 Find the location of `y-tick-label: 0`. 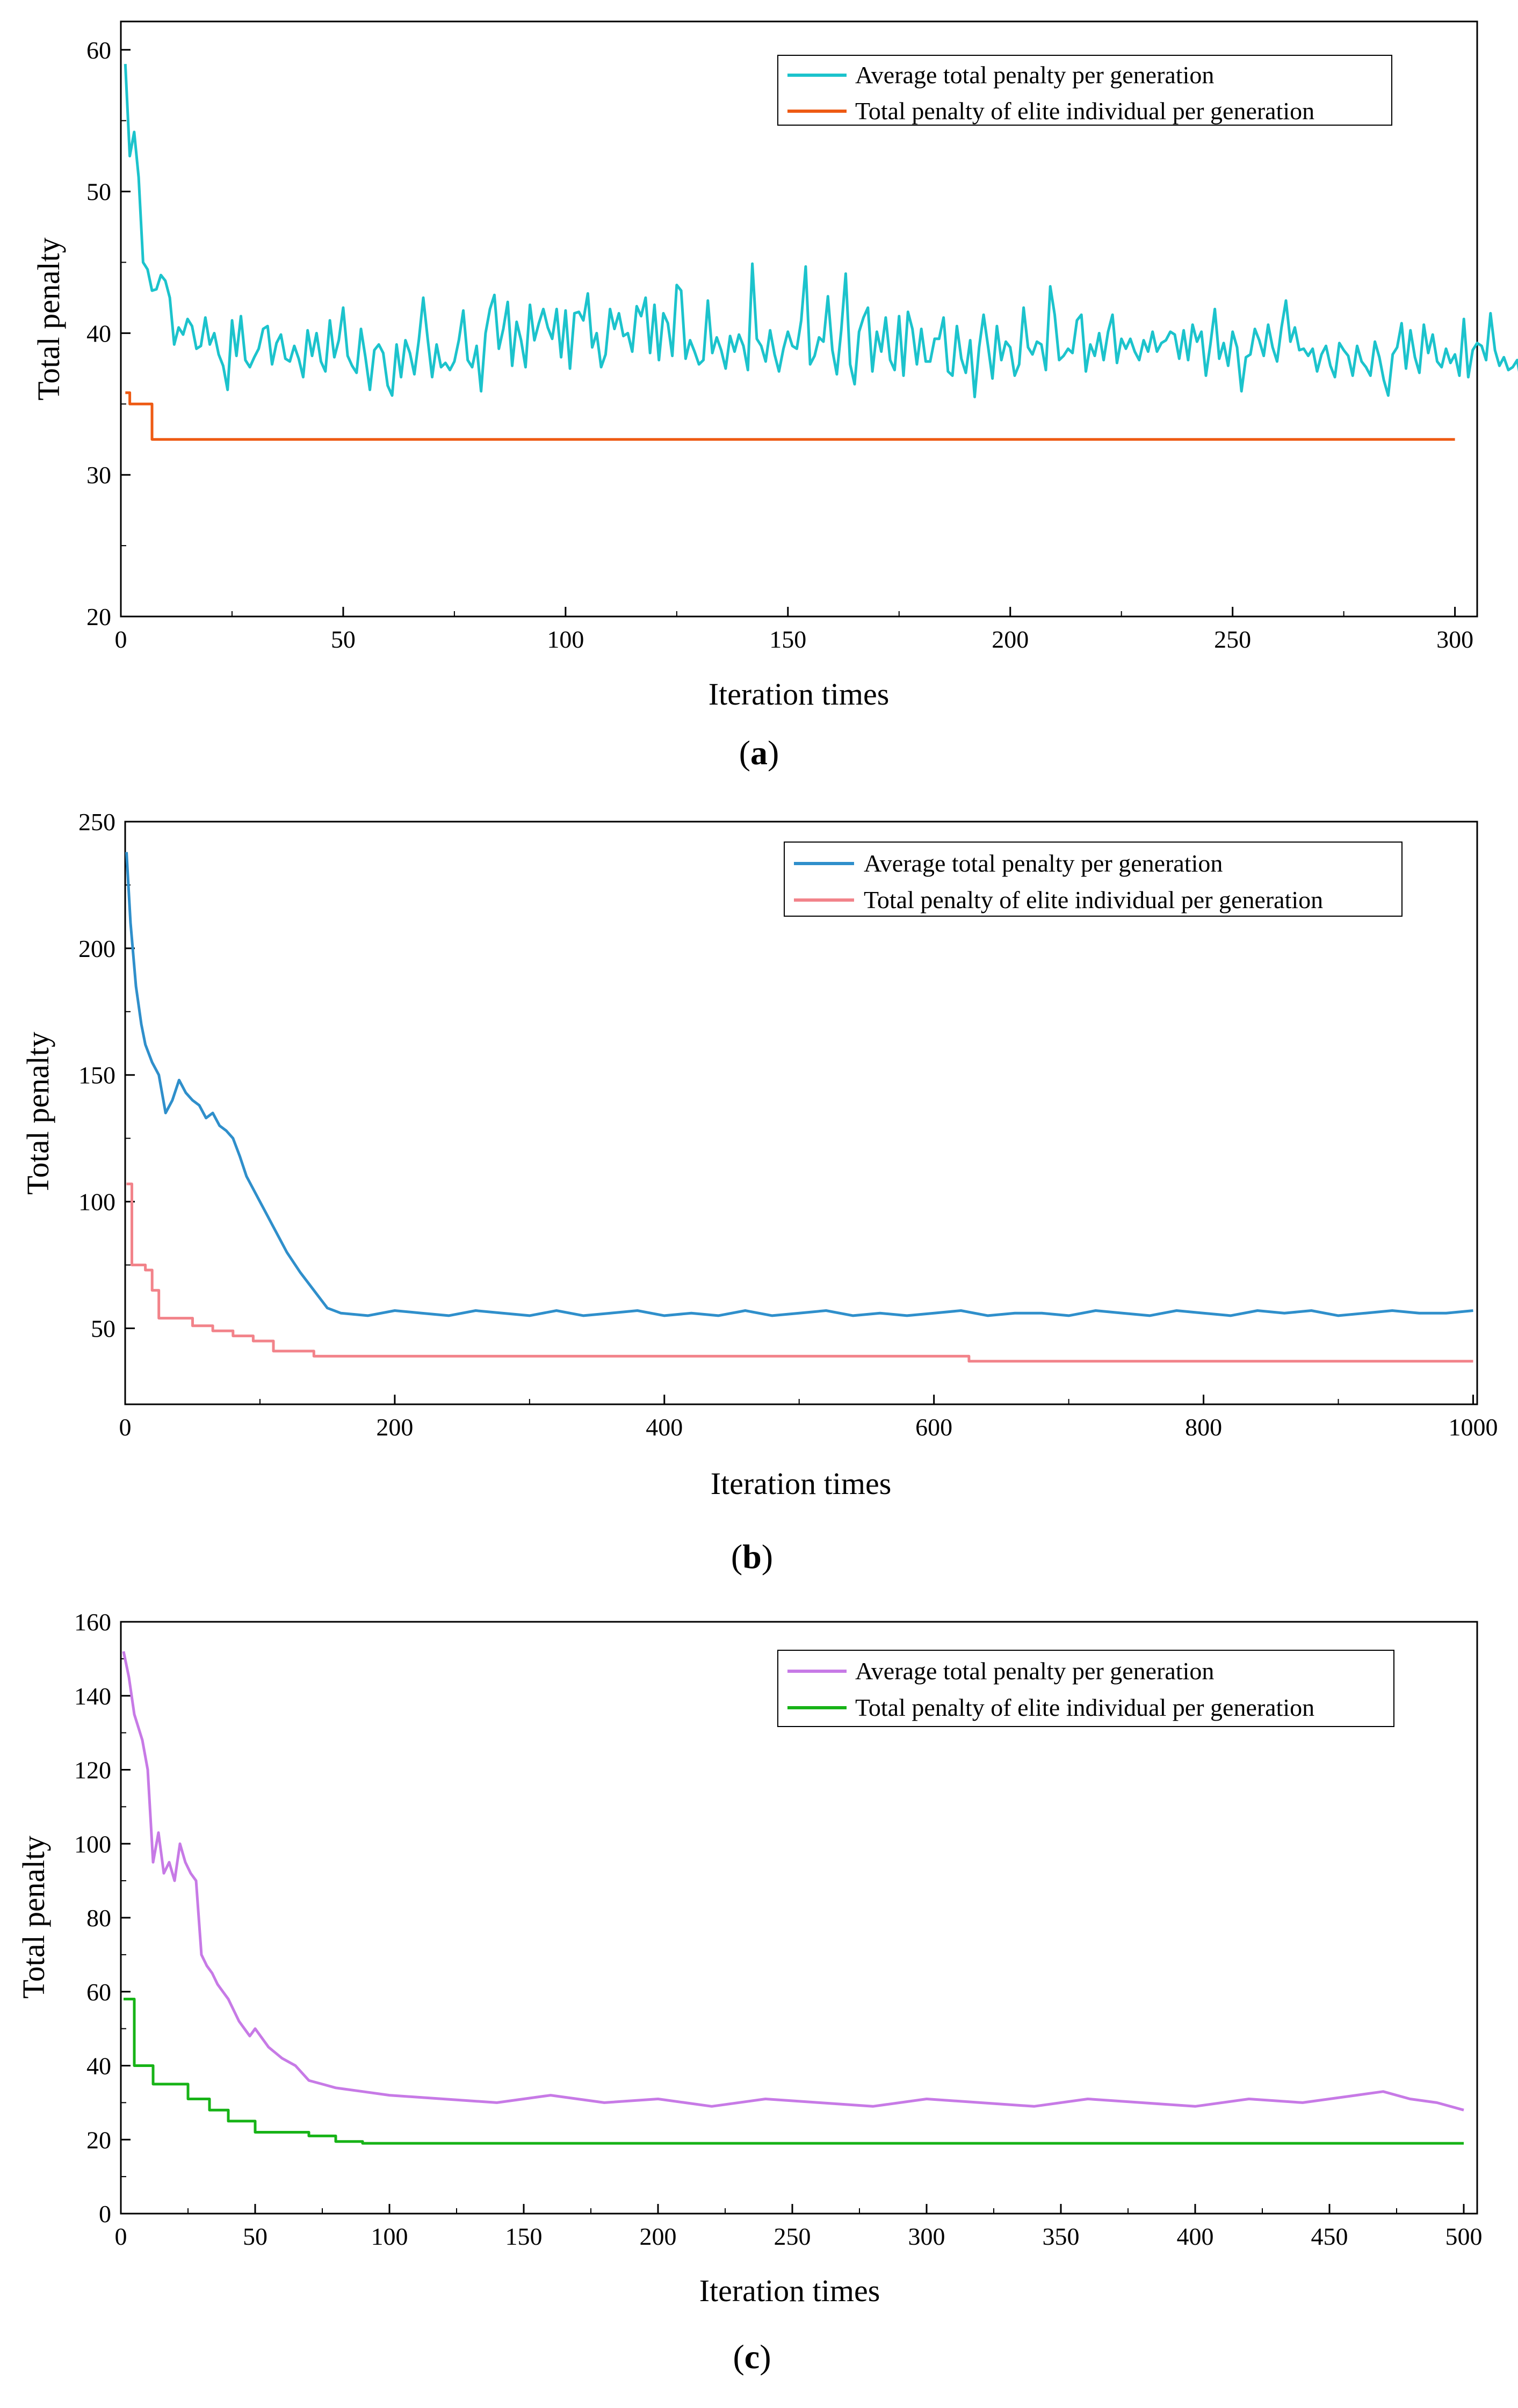

y-tick-label: 0 is located at coordinates (105, 2214).